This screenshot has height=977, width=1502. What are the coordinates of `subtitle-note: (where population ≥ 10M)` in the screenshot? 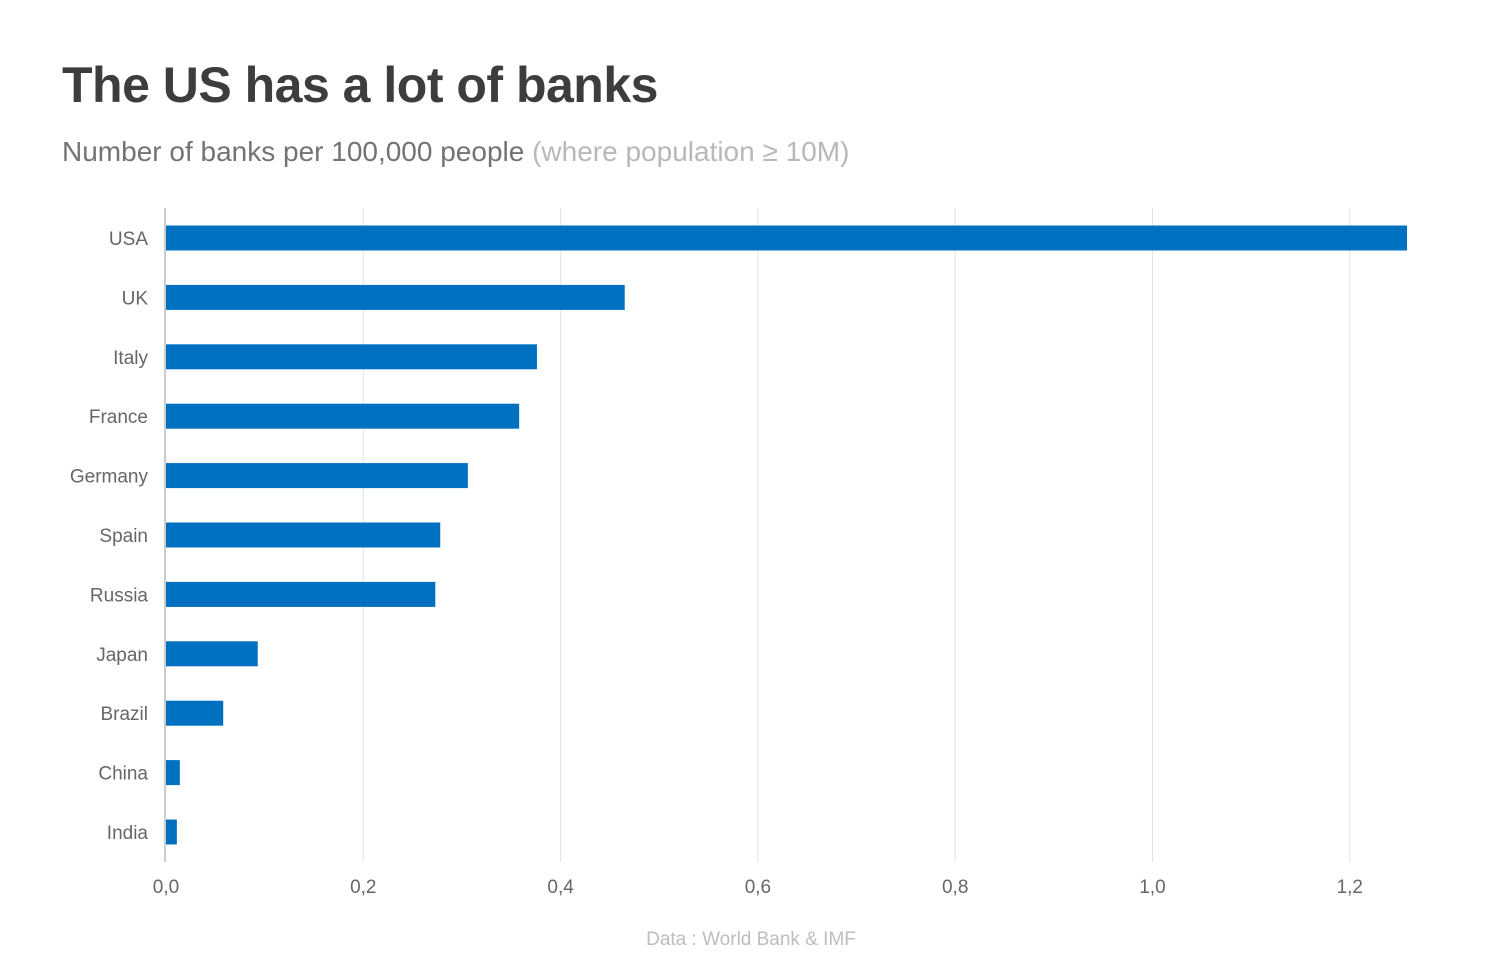 It's located at (691, 151).